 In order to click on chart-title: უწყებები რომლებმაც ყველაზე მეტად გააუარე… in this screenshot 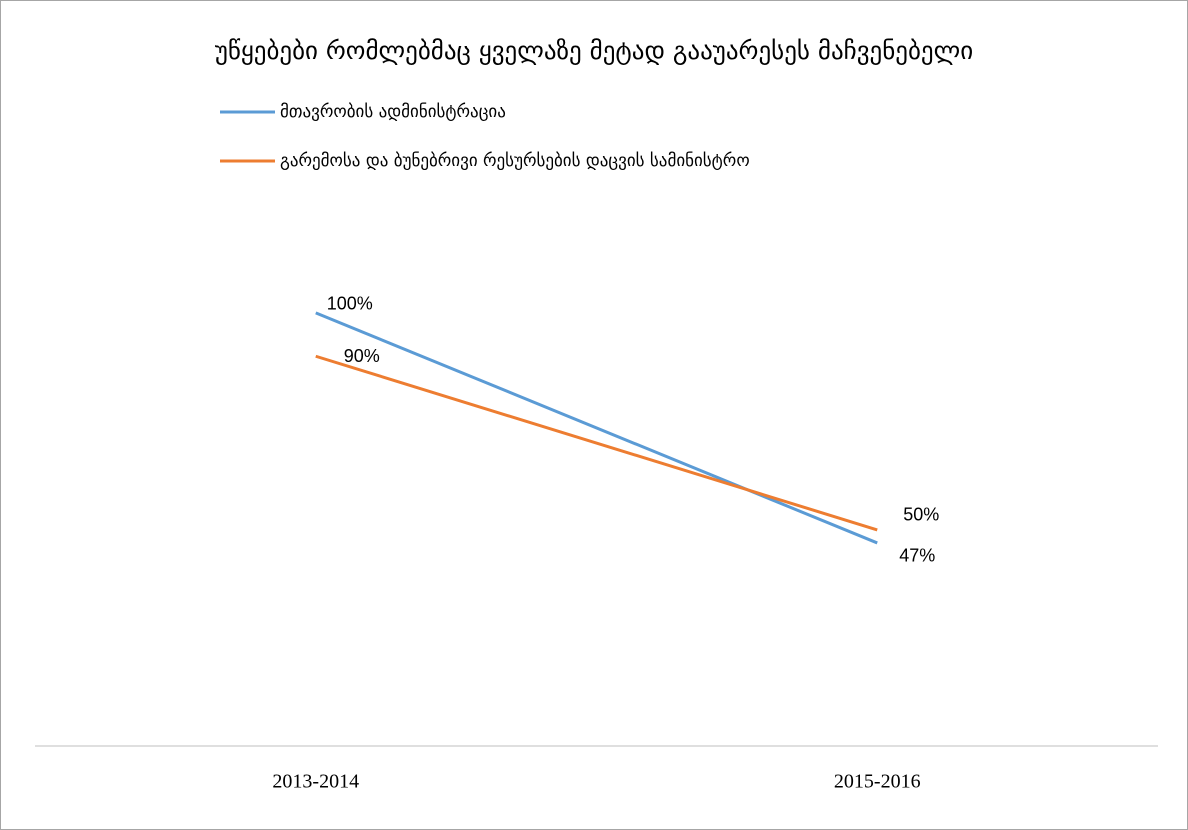, I will do `click(594, 50)`.